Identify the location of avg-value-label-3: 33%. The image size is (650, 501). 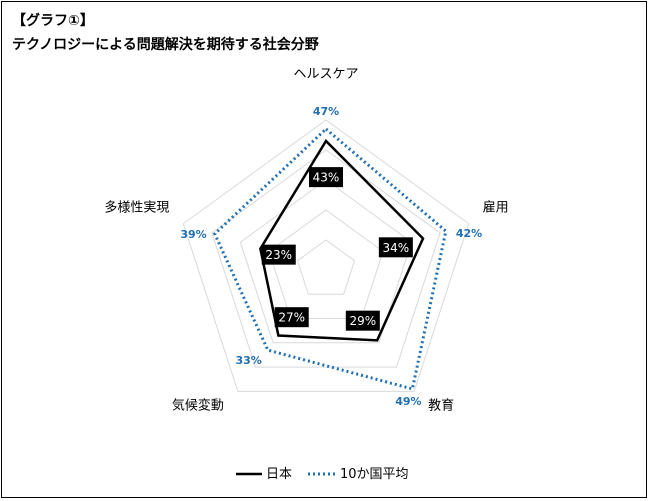
(248, 360).